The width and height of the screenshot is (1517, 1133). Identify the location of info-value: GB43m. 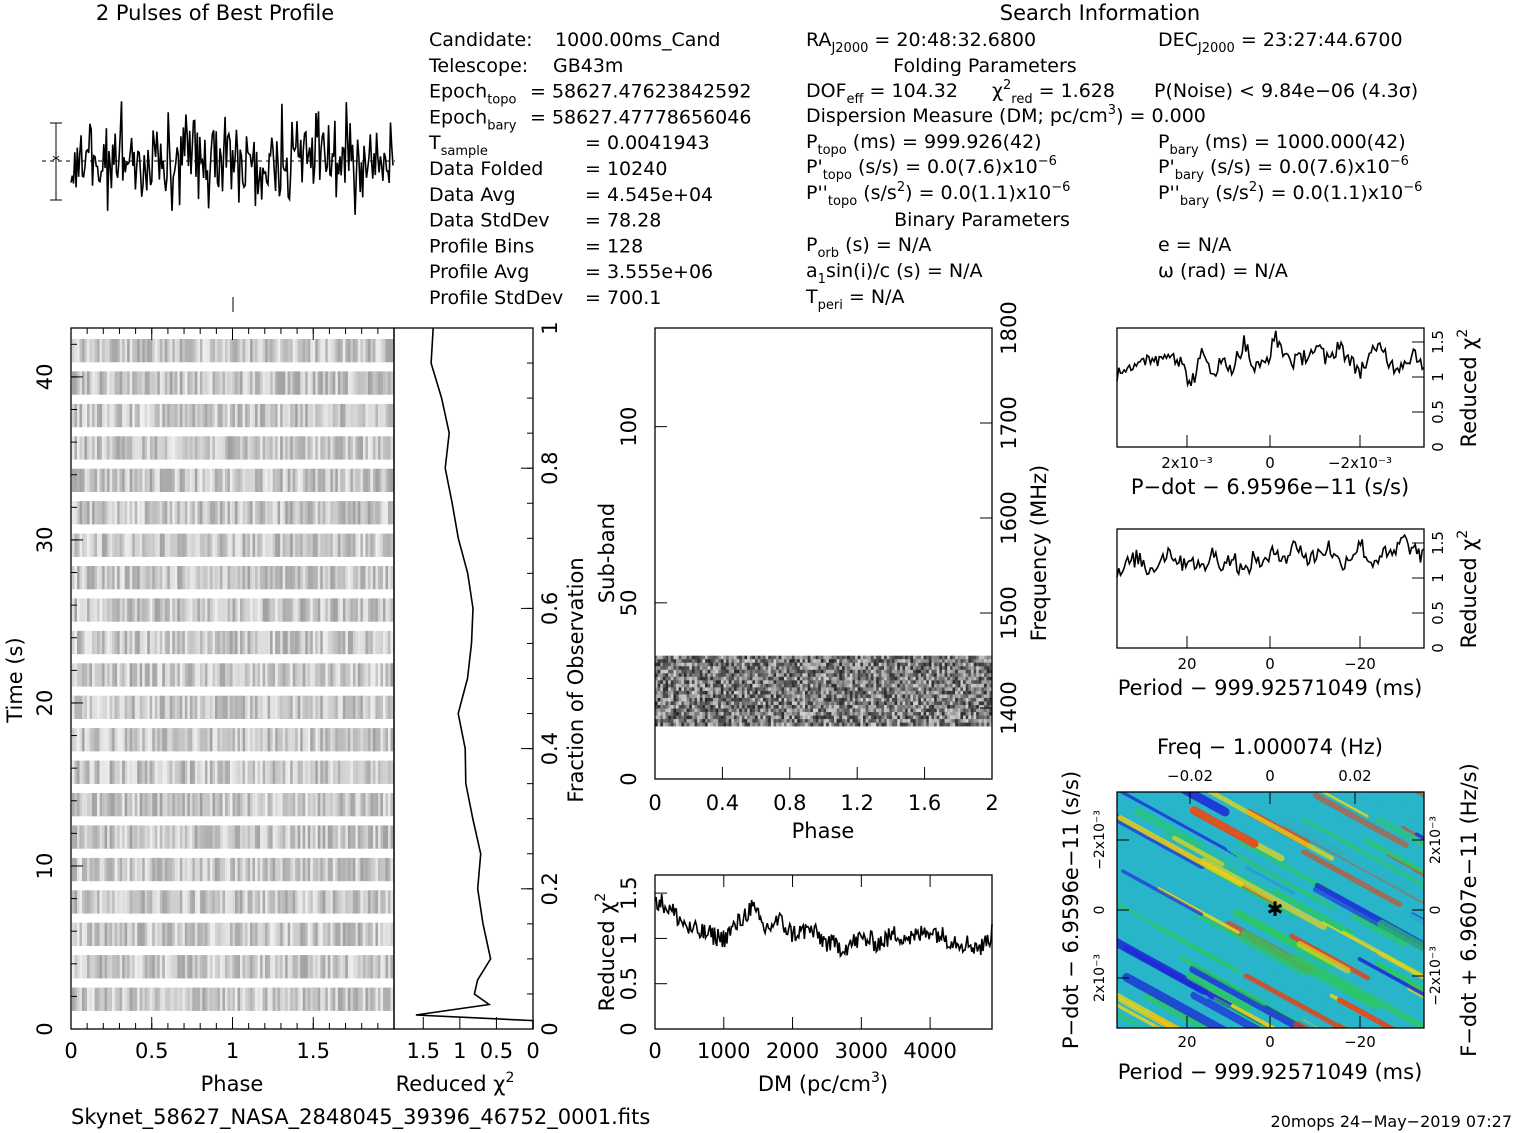
(588, 66).